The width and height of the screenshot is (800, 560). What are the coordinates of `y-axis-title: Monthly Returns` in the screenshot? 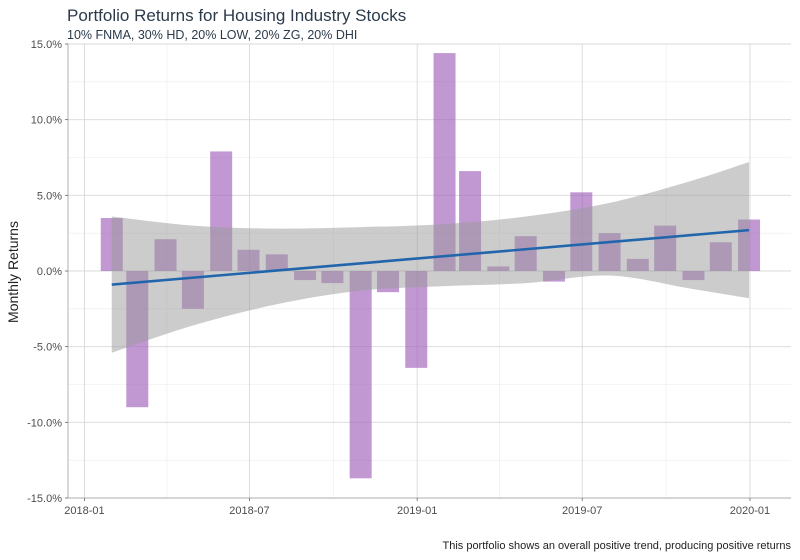 It's located at (13, 272).